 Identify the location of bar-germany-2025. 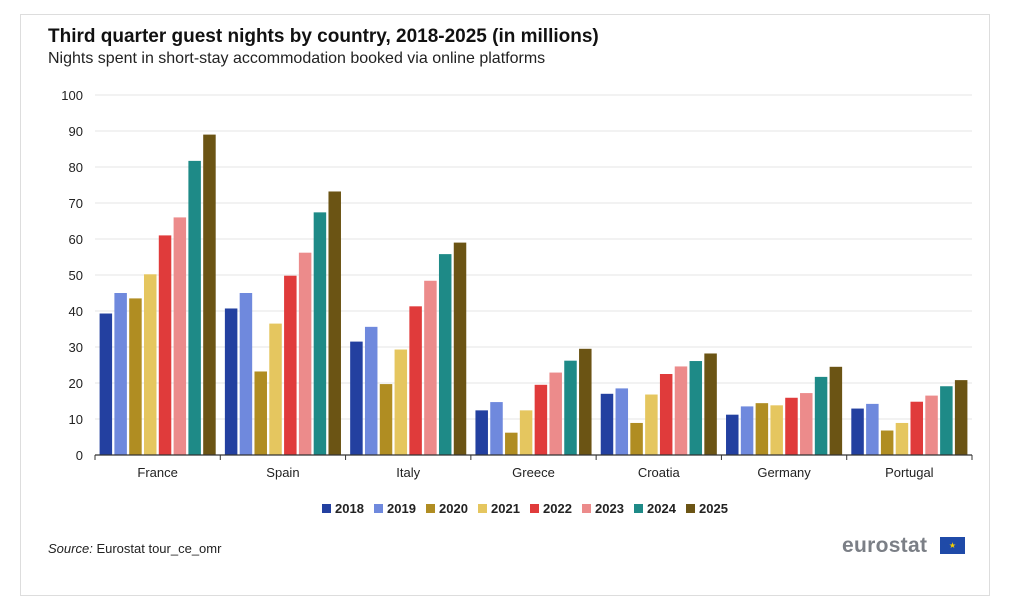
(836, 410).